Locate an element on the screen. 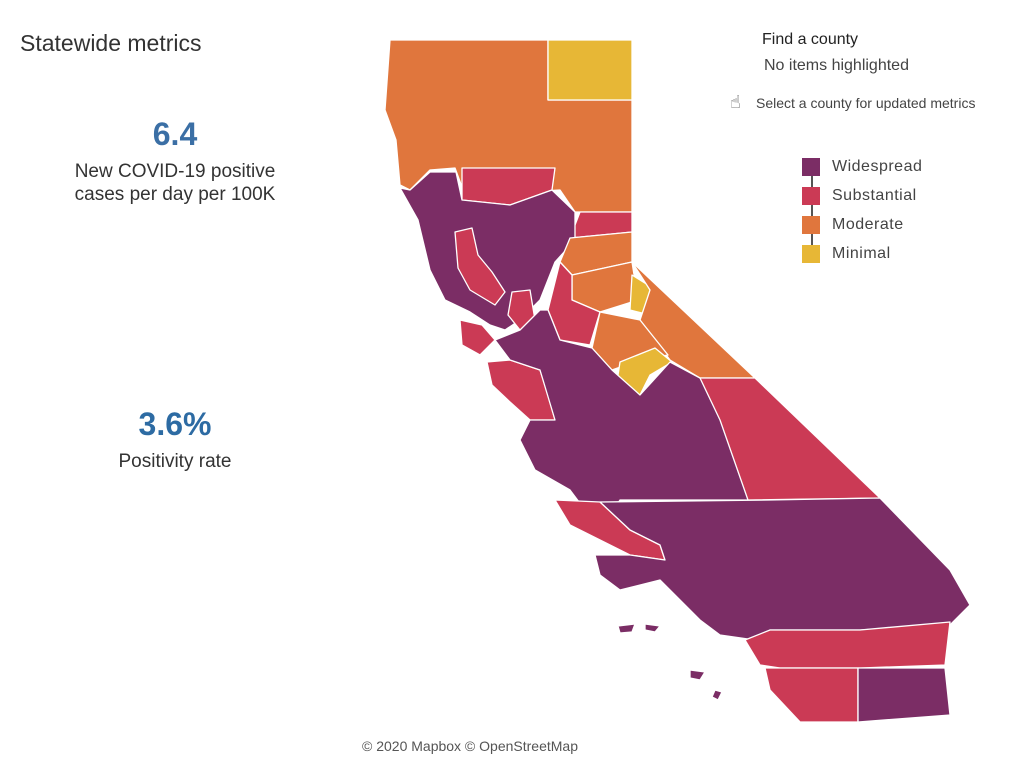  find-county-status: No items highlighted is located at coordinates (836, 65).